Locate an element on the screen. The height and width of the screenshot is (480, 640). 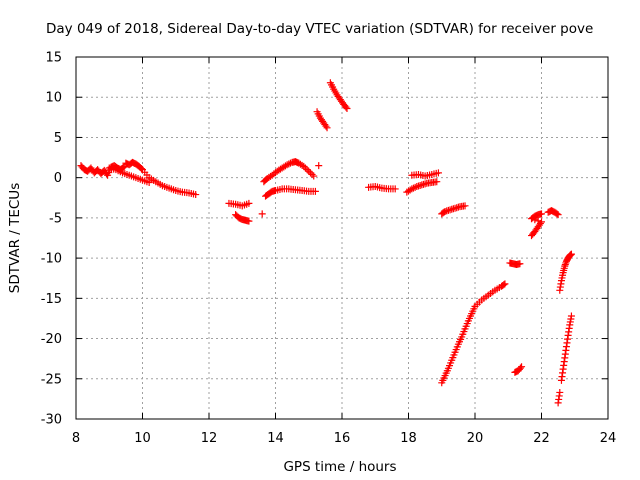
y-tick-label: -20 is located at coordinates (51, 339).